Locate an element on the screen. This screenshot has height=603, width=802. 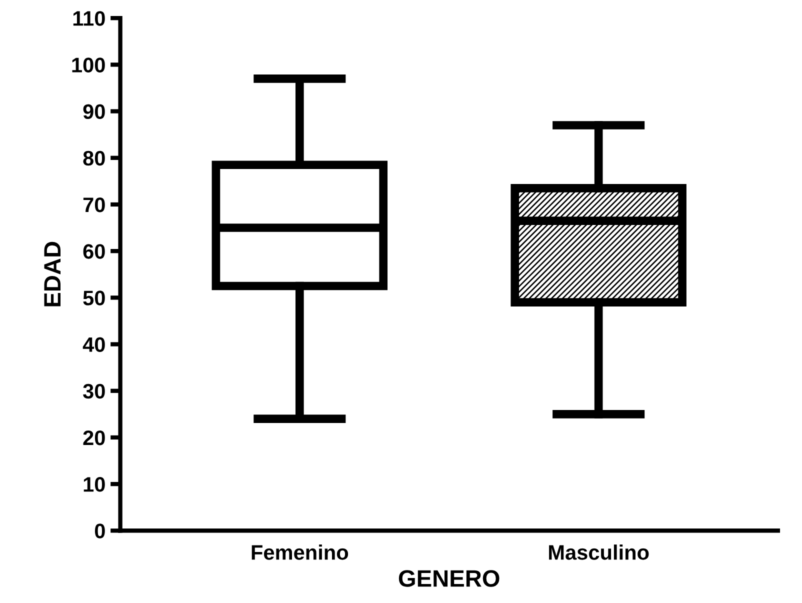
y-tick-label: 80 is located at coordinates (94, 158).